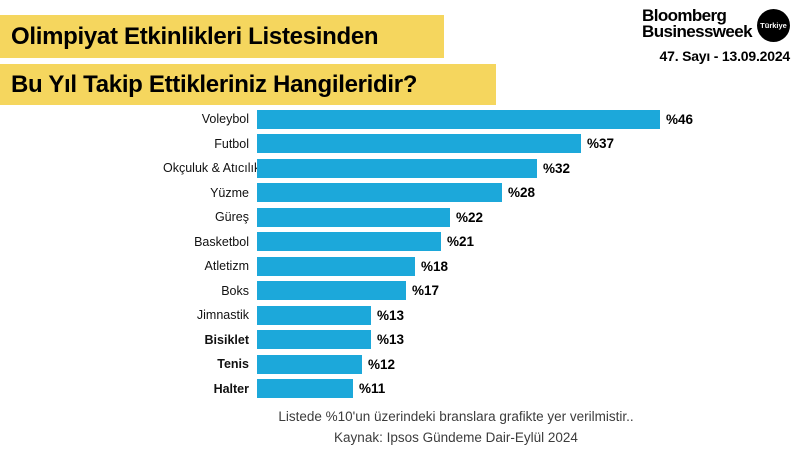 This screenshot has height=450, width=800. I want to click on bar-row: Voleybol %46, so click(456, 119).